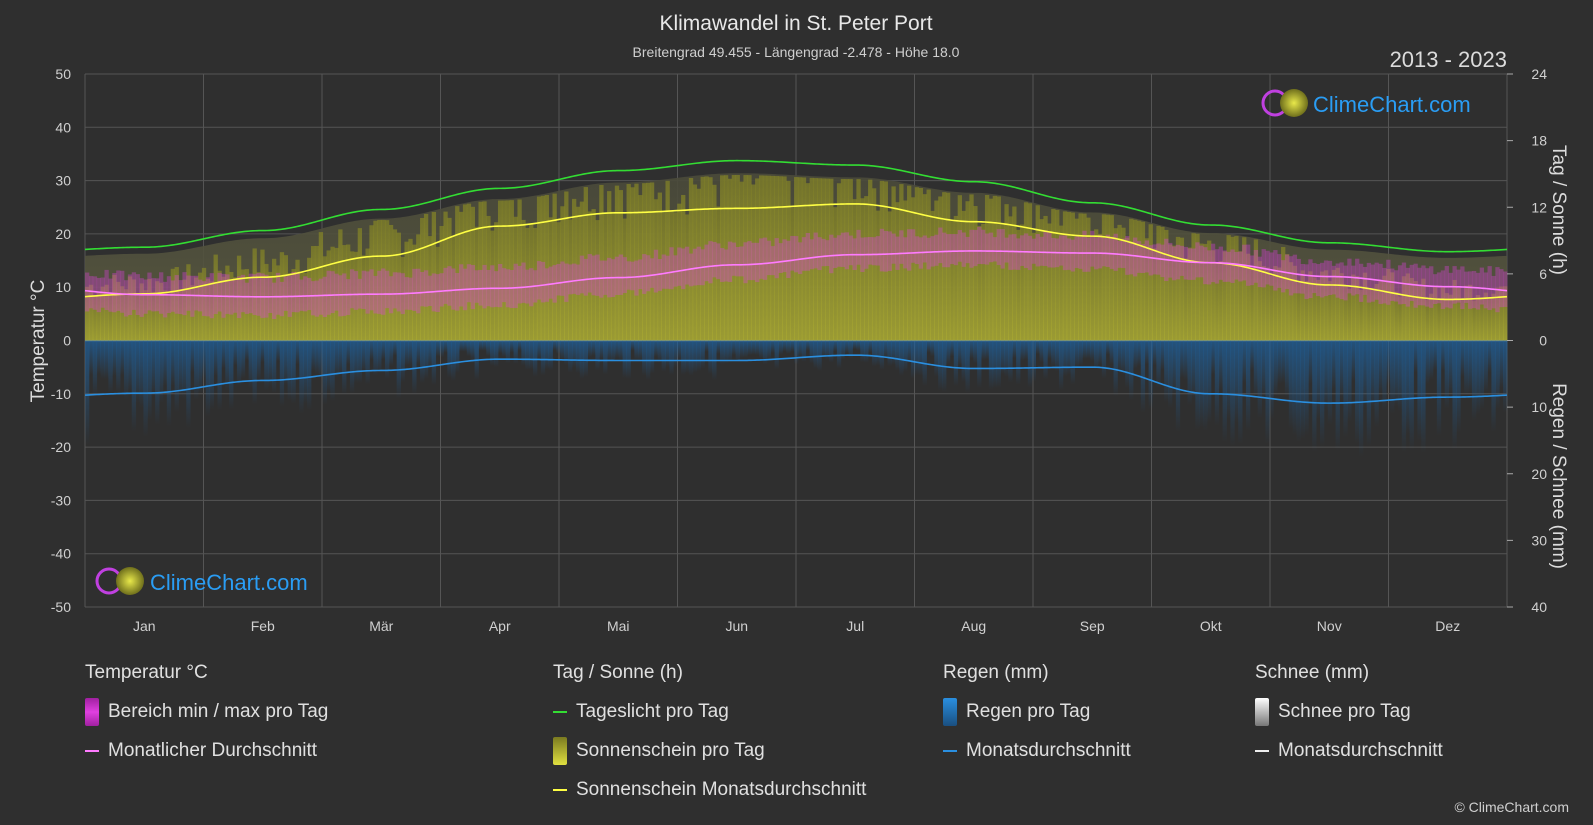 This screenshot has width=1593, height=825. What do you see at coordinates (1037, 712) in the screenshot?
I see `legend-item-rain: Regen pro Tag` at bounding box center [1037, 712].